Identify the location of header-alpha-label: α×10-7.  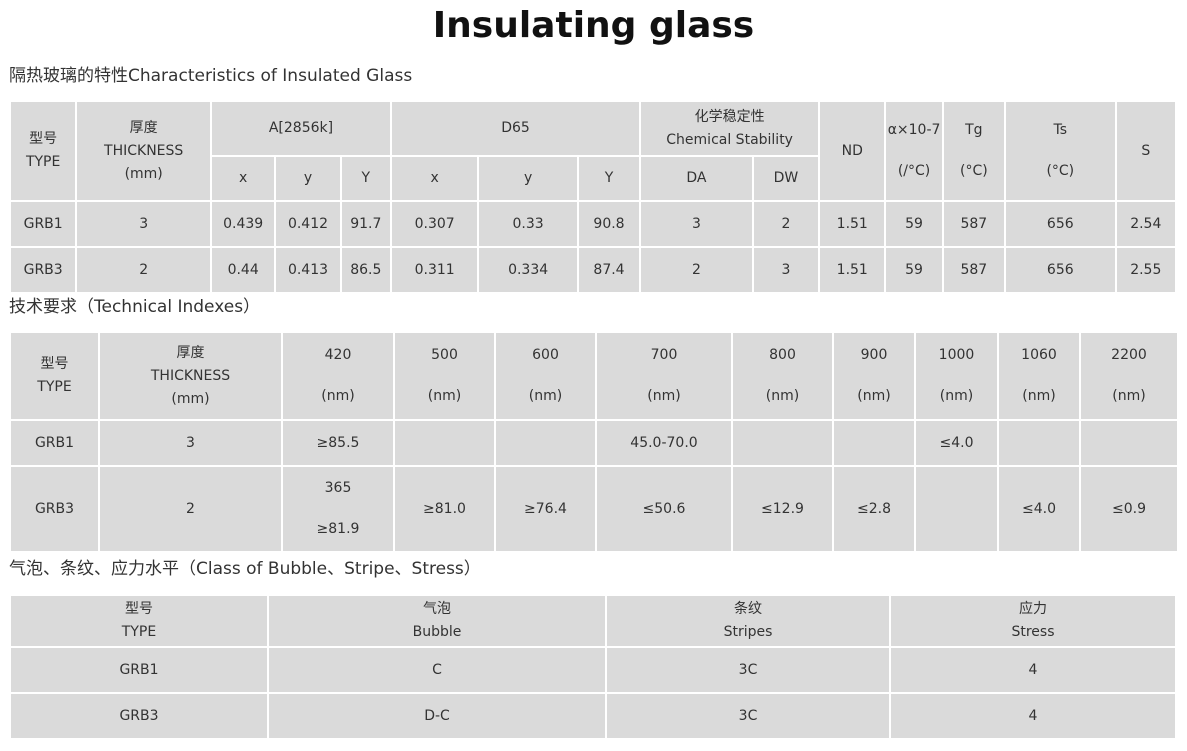
(914, 130).